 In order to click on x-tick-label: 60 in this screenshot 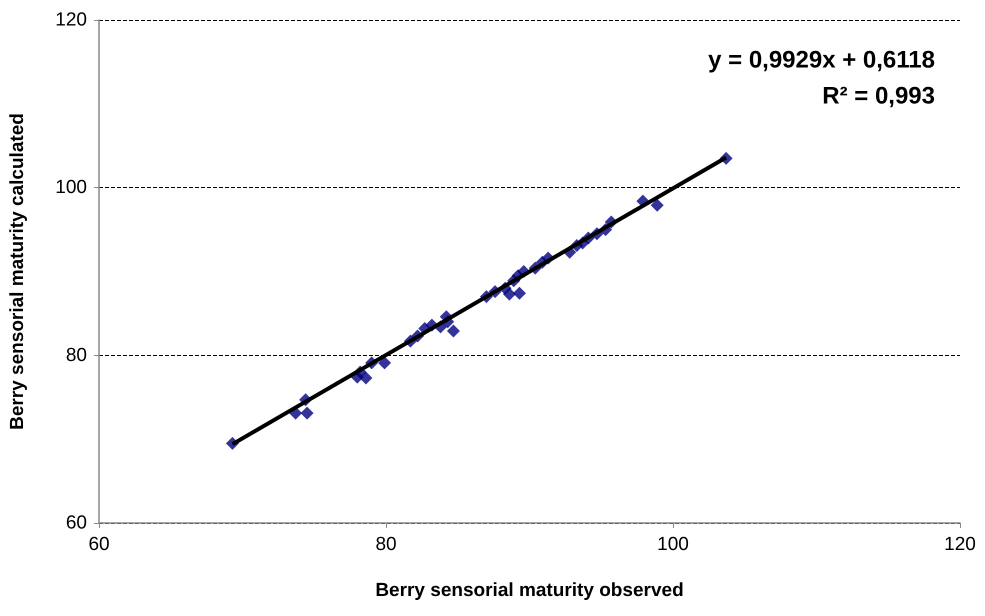, I will do `click(99, 544)`.